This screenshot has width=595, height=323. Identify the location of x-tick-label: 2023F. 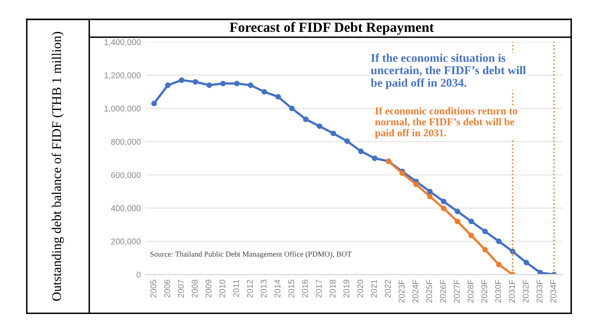
(401, 291).